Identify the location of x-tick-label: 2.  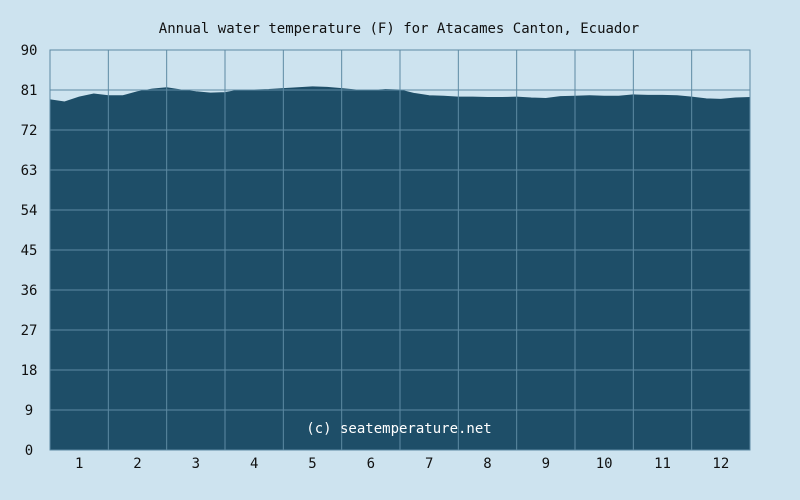
(137, 464).